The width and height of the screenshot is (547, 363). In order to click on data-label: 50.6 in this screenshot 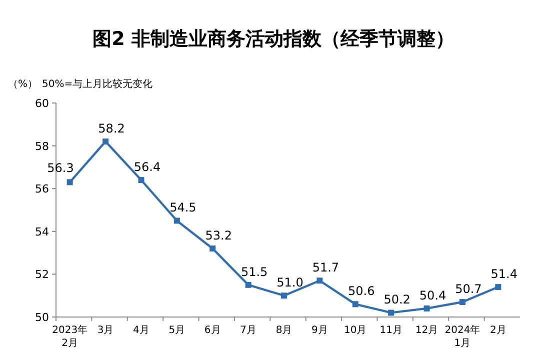, I will do `click(361, 291)`.